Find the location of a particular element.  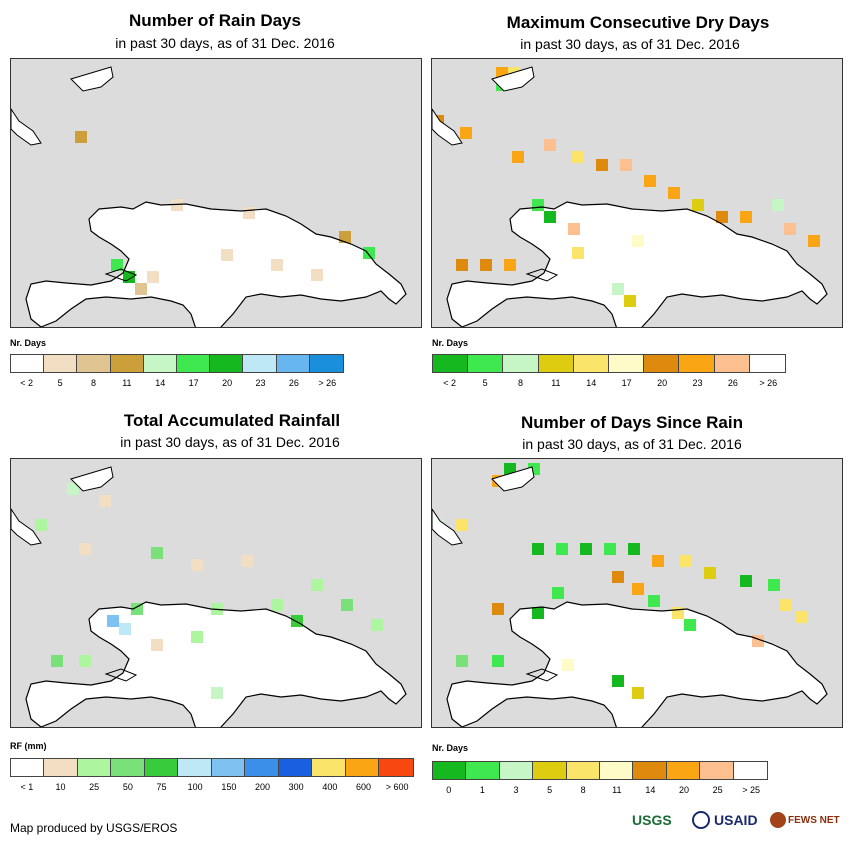

legend-tick-label: 1 is located at coordinates (482, 790).